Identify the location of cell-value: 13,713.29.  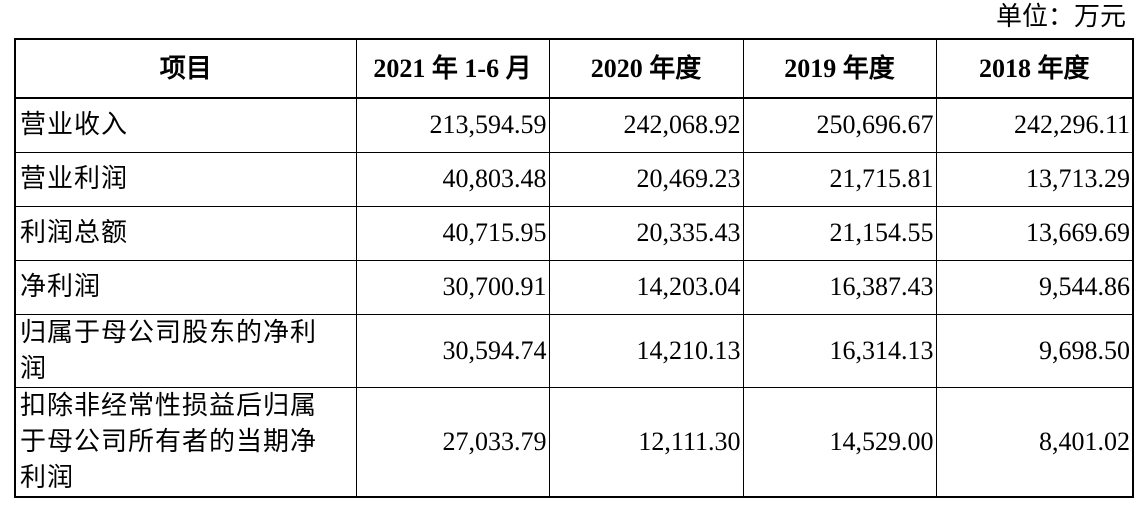
(1034, 179).